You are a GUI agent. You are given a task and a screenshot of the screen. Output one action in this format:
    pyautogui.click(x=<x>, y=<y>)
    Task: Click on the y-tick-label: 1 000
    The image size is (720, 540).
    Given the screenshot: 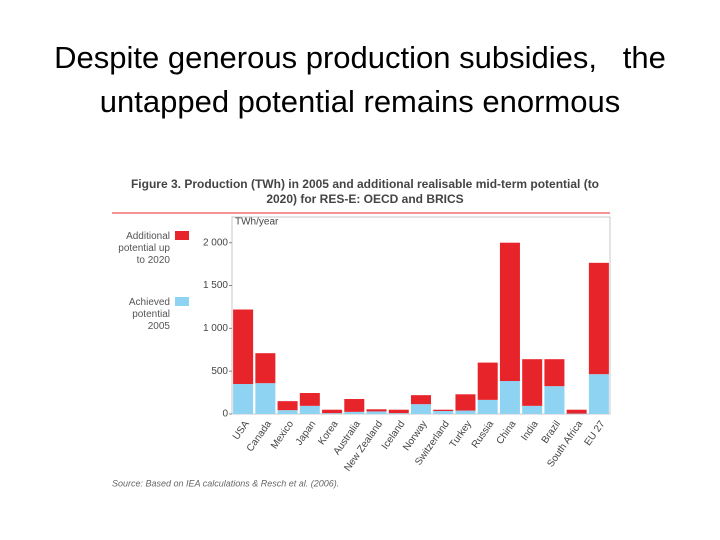 What is the action you would take?
    pyautogui.click(x=215, y=328)
    